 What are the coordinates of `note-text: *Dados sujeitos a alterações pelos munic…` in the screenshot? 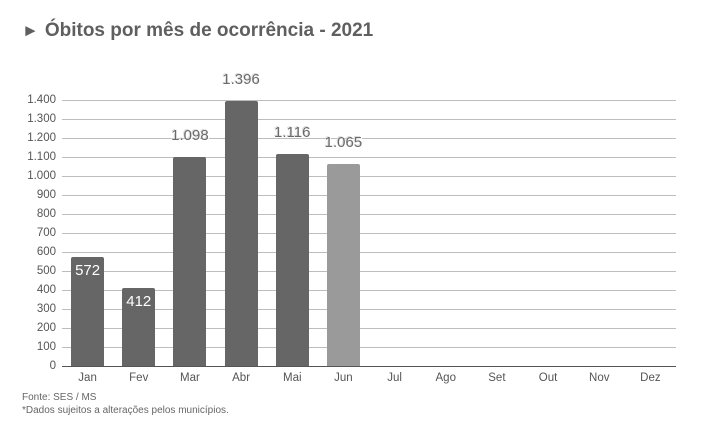 It's located at (125, 410).